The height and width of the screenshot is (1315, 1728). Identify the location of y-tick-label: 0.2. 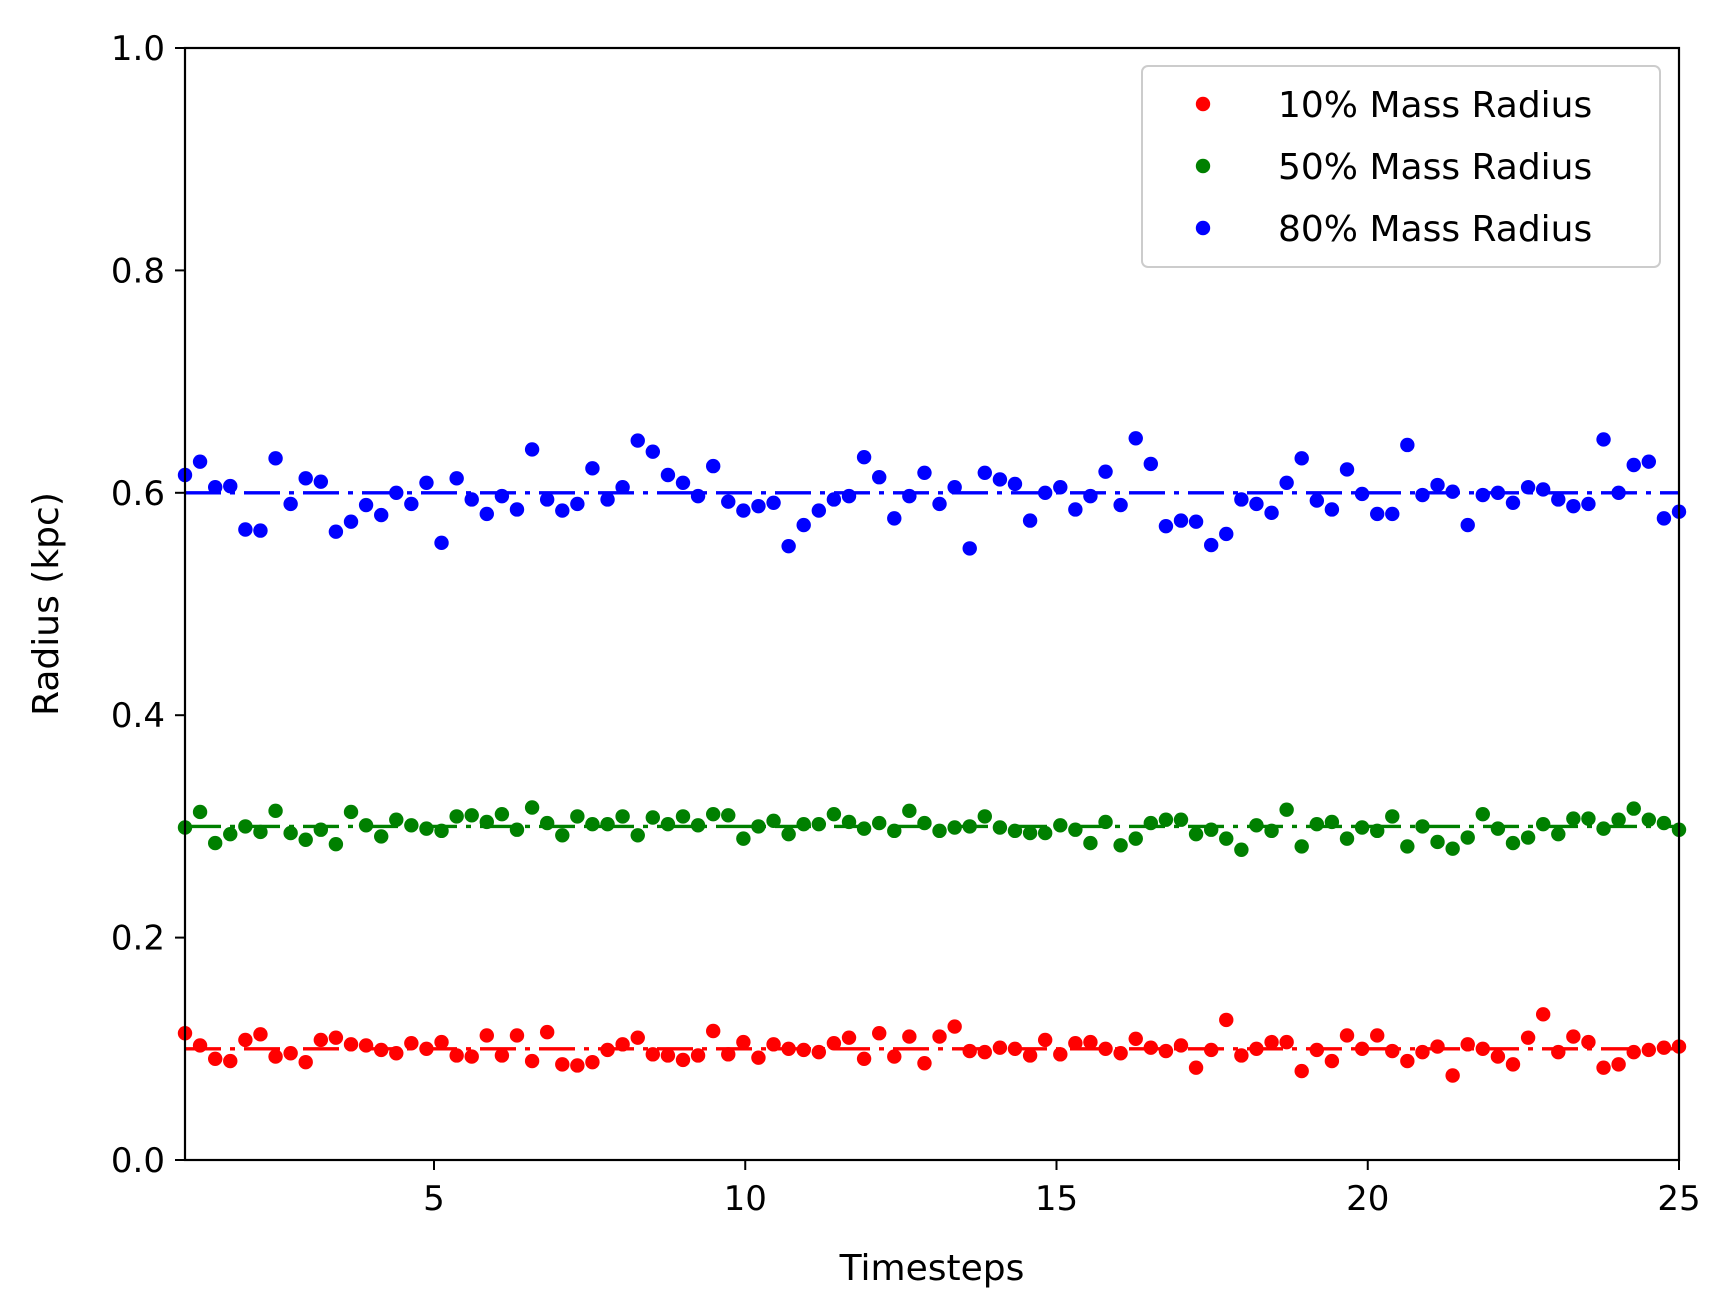
(138, 939).